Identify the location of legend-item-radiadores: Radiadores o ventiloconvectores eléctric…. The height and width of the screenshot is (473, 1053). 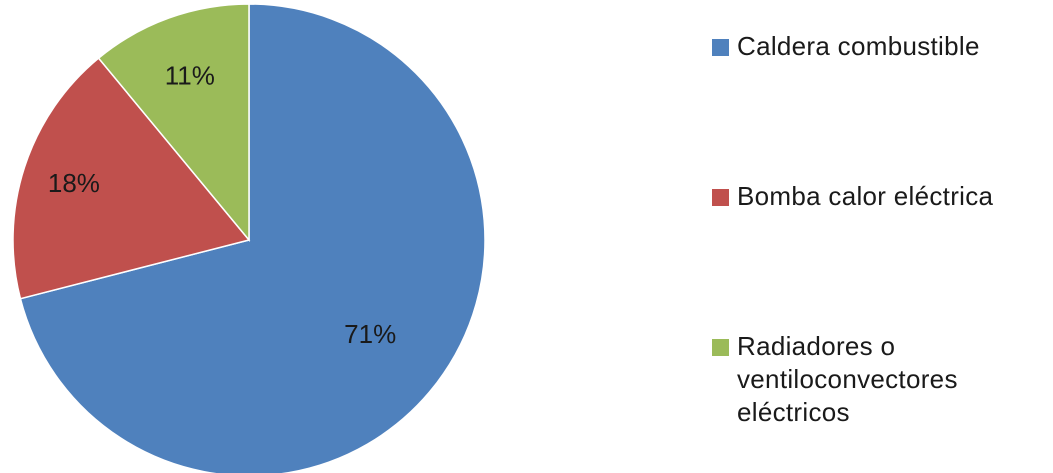
(869, 379).